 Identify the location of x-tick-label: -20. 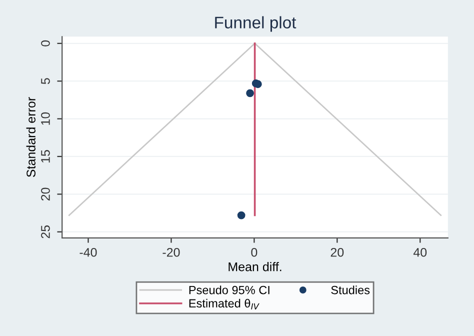
(171, 252).